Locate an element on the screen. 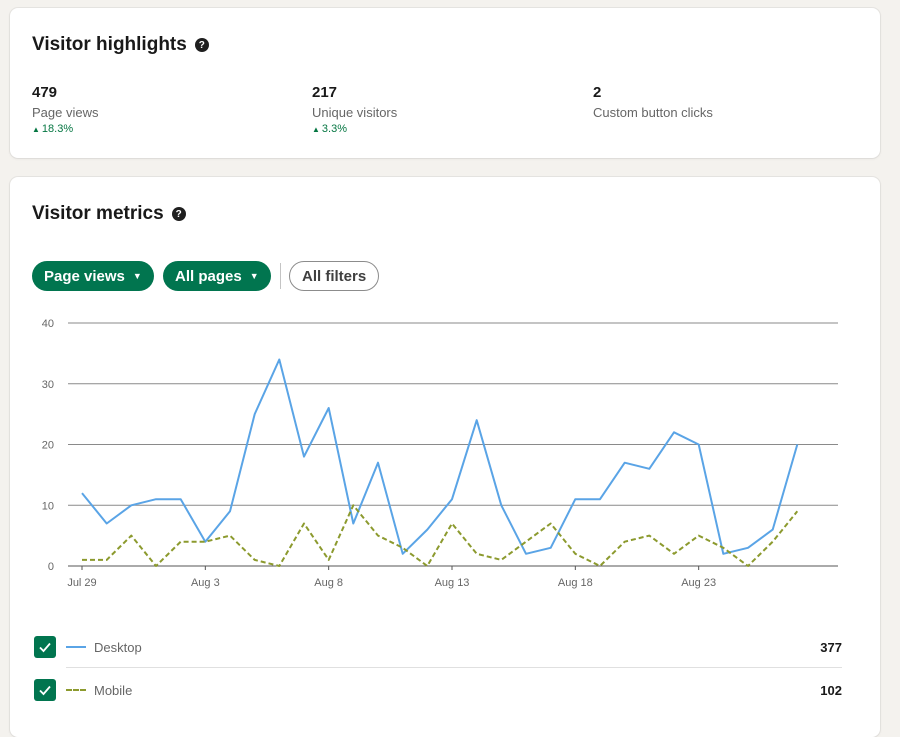 Image resolution: width=900 pixels, height=737 pixels. legend-row-mobile: Mobile 102 is located at coordinates (438, 690).